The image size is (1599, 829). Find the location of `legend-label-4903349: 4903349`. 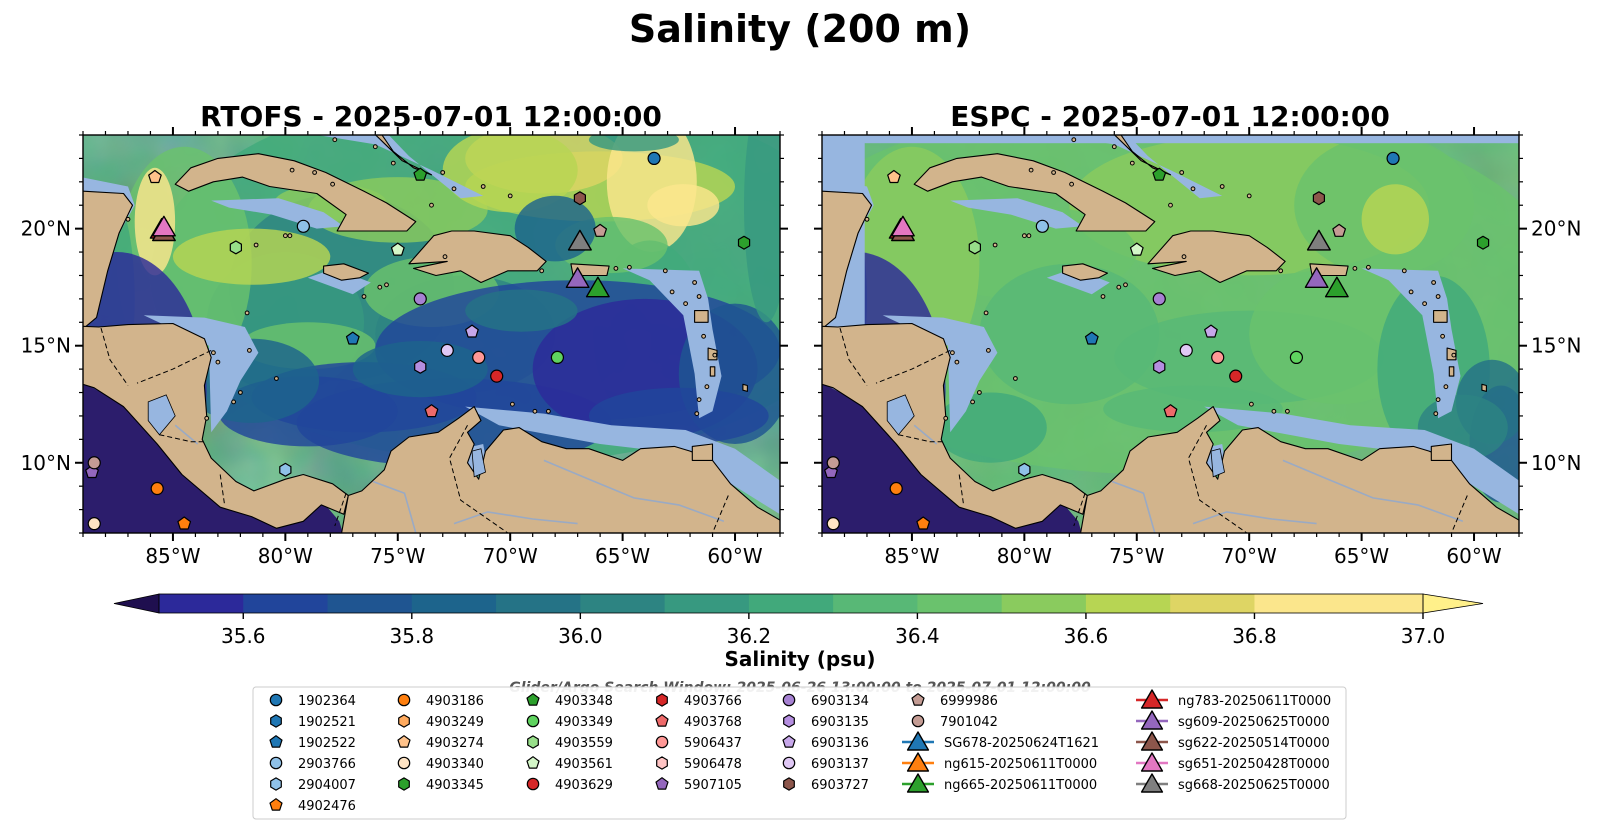

legend-label-4903349: 4903349 is located at coordinates (584, 722).